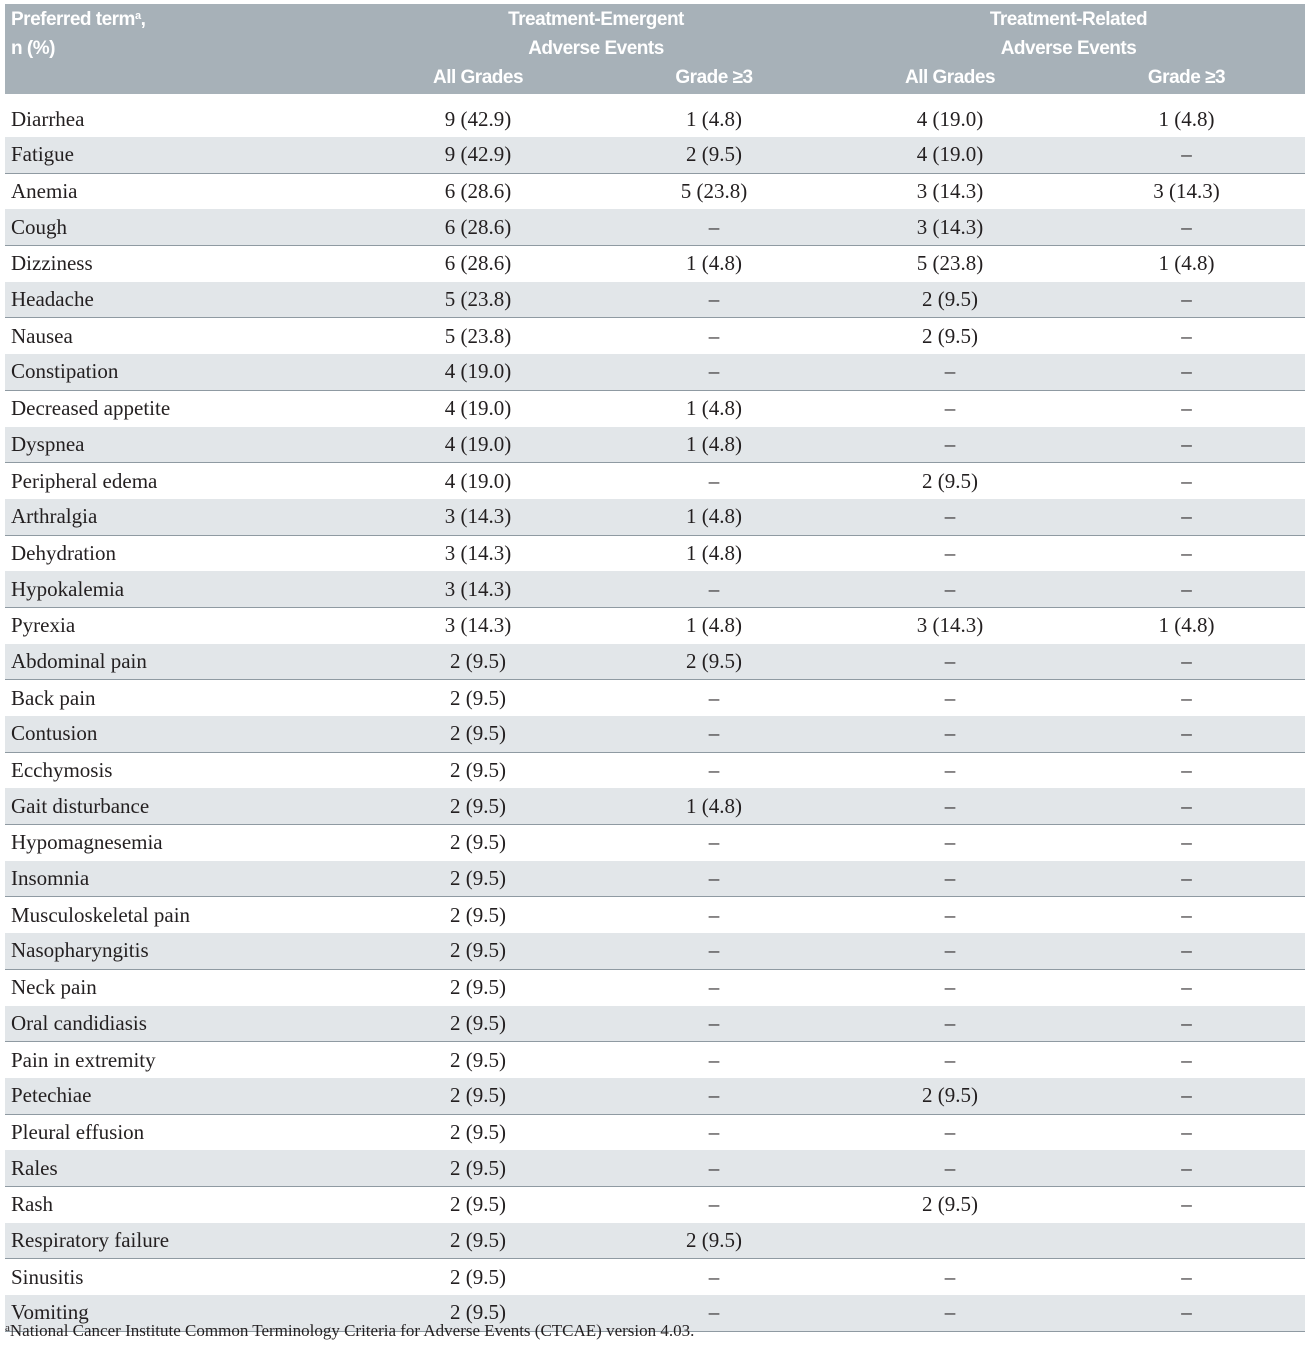 The width and height of the screenshot is (1310, 1348). What do you see at coordinates (596, 33) in the screenshot?
I see `teae-group-header: Treatment-Emergent Adverse Events` at bounding box center [596, 33].